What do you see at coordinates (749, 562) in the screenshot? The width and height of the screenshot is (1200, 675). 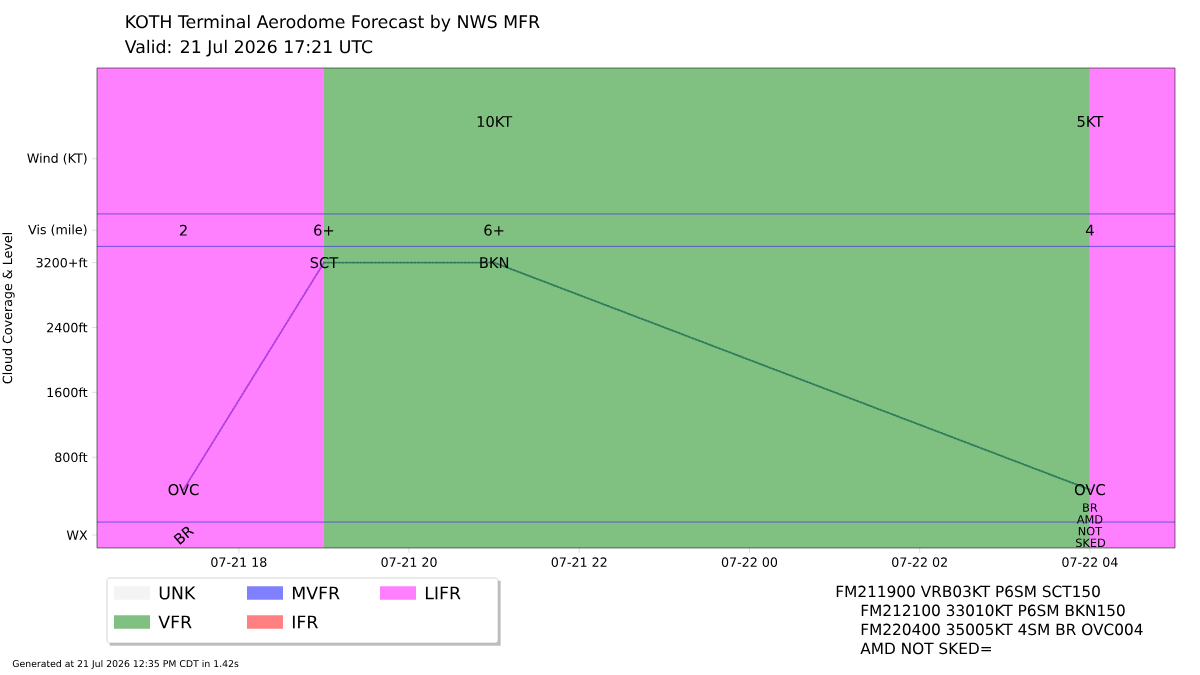 I see `x-tick-label: 07-22 00` at bounding box center [749, 562].